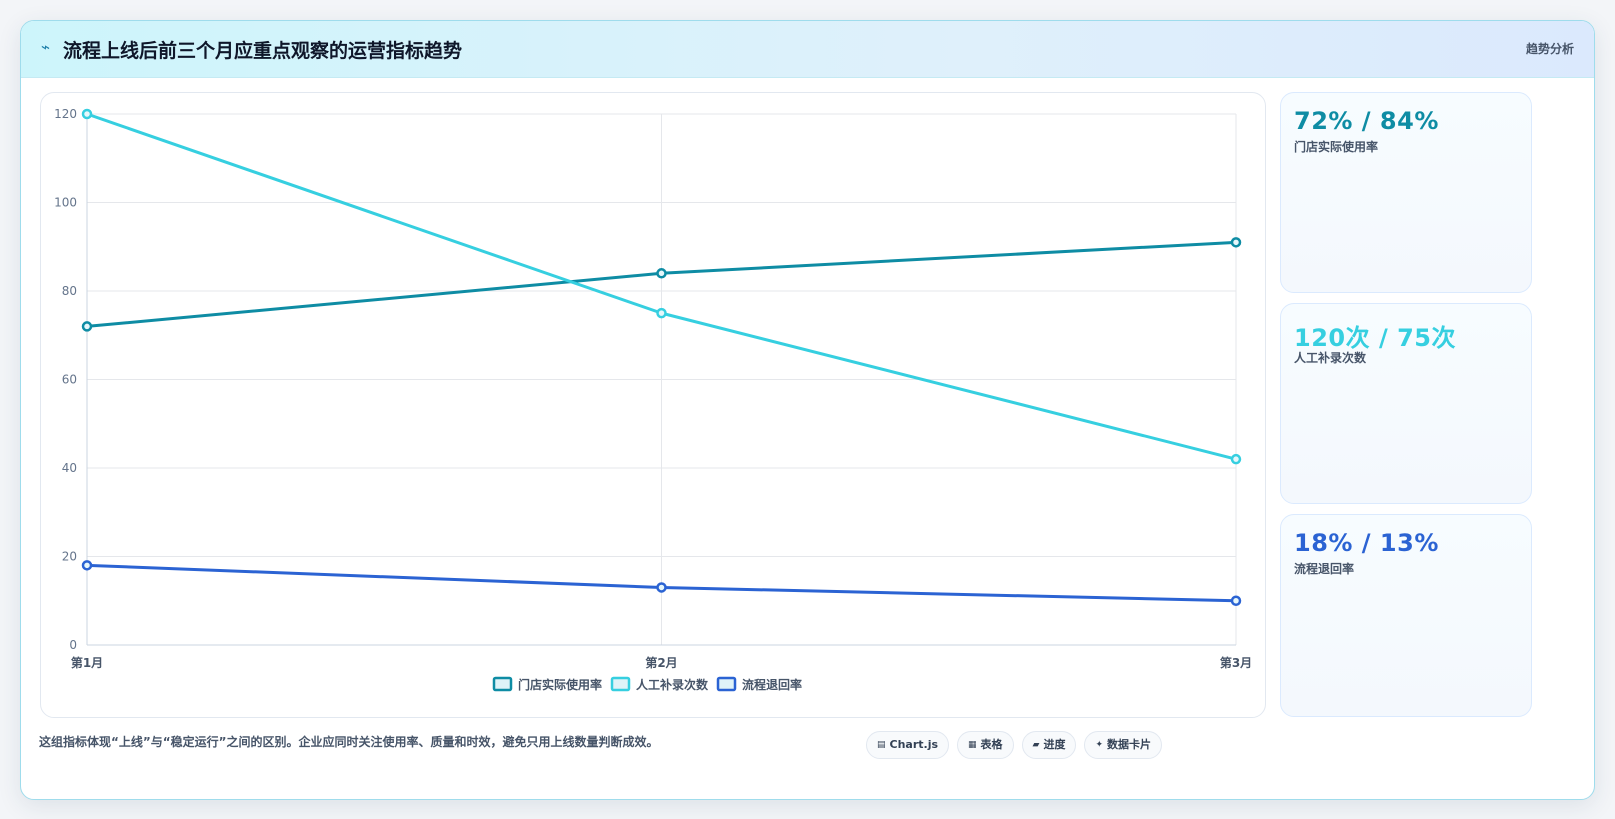 This screenshot has height=819, width=1615. What do you see at coordinates (807, 49) in the screenshot?
I see `card-header: ⌁ 流程上线后前三个月应重点观察的运营指标趋势 趋势分析` at bounding box center [807, 49].